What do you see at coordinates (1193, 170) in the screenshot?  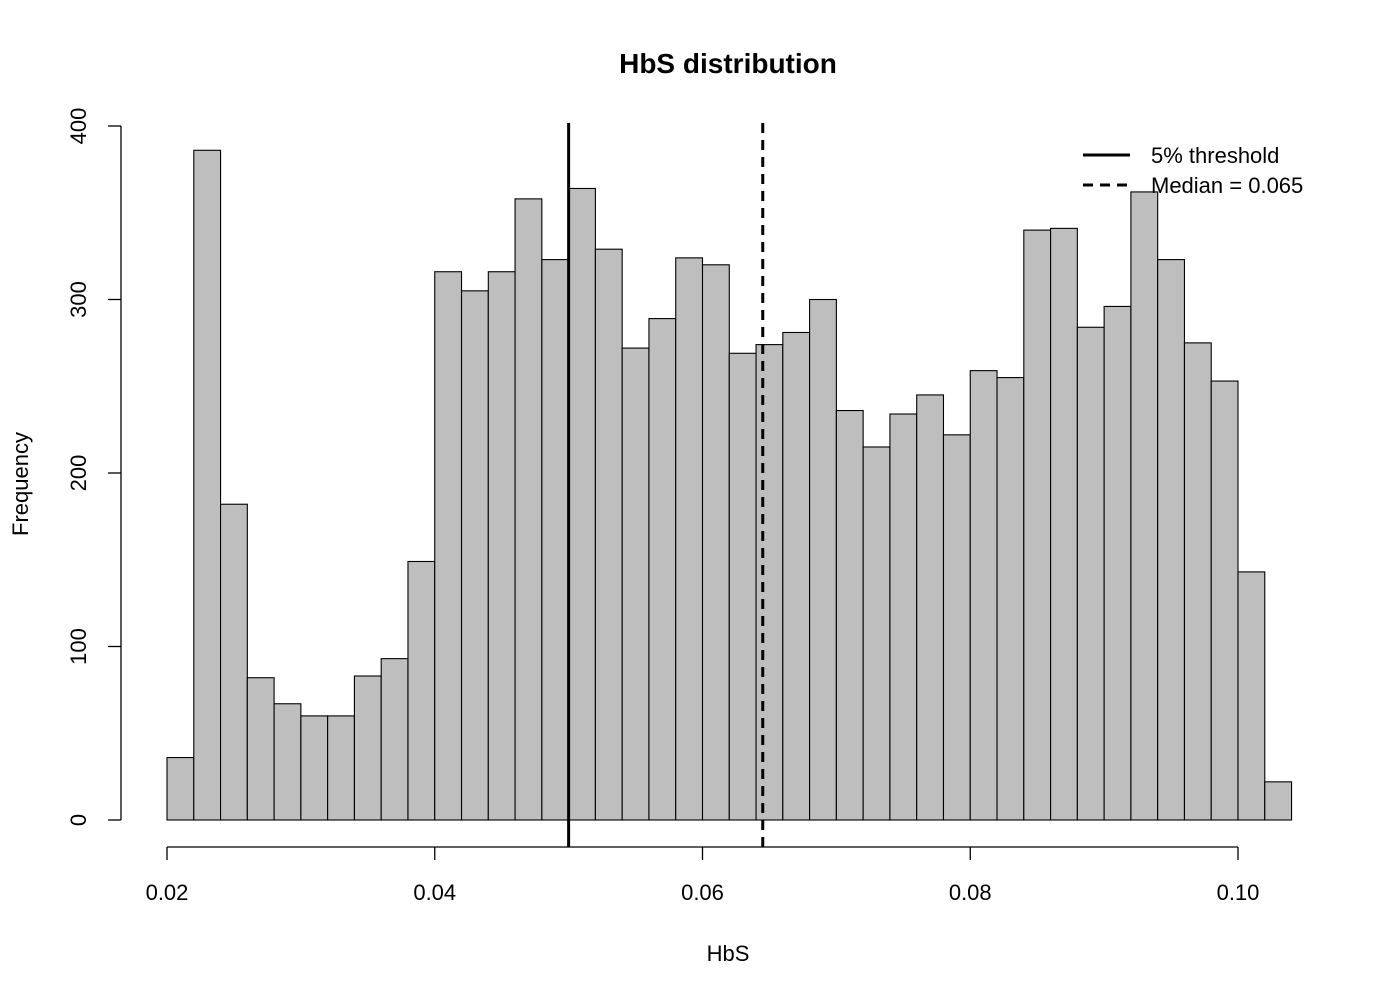 I see `legend: 5% threshold Median = 0.065` at bounding box center [1193, 170].